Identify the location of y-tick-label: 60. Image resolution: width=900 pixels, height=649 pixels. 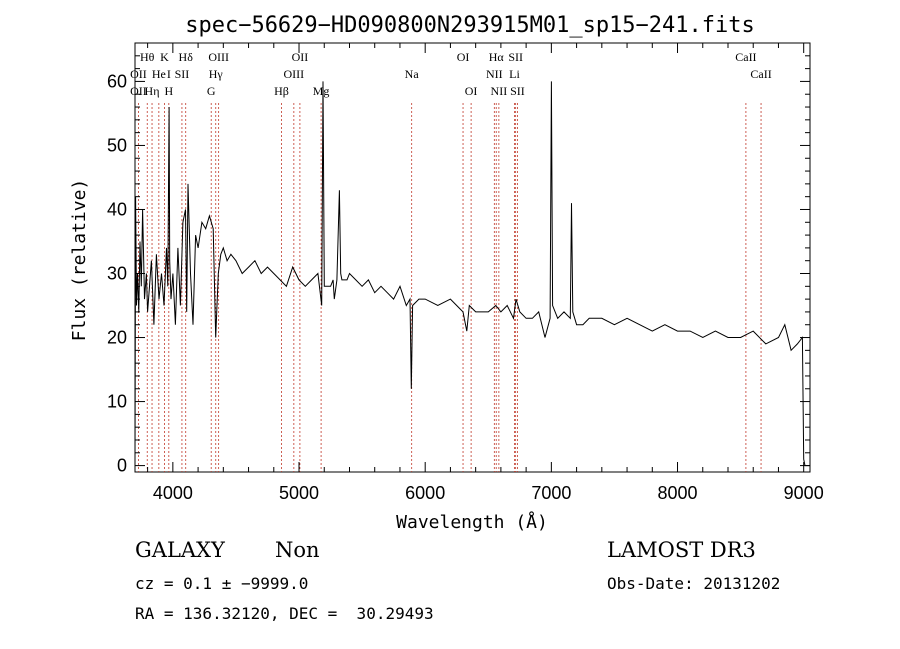
(117, 81).